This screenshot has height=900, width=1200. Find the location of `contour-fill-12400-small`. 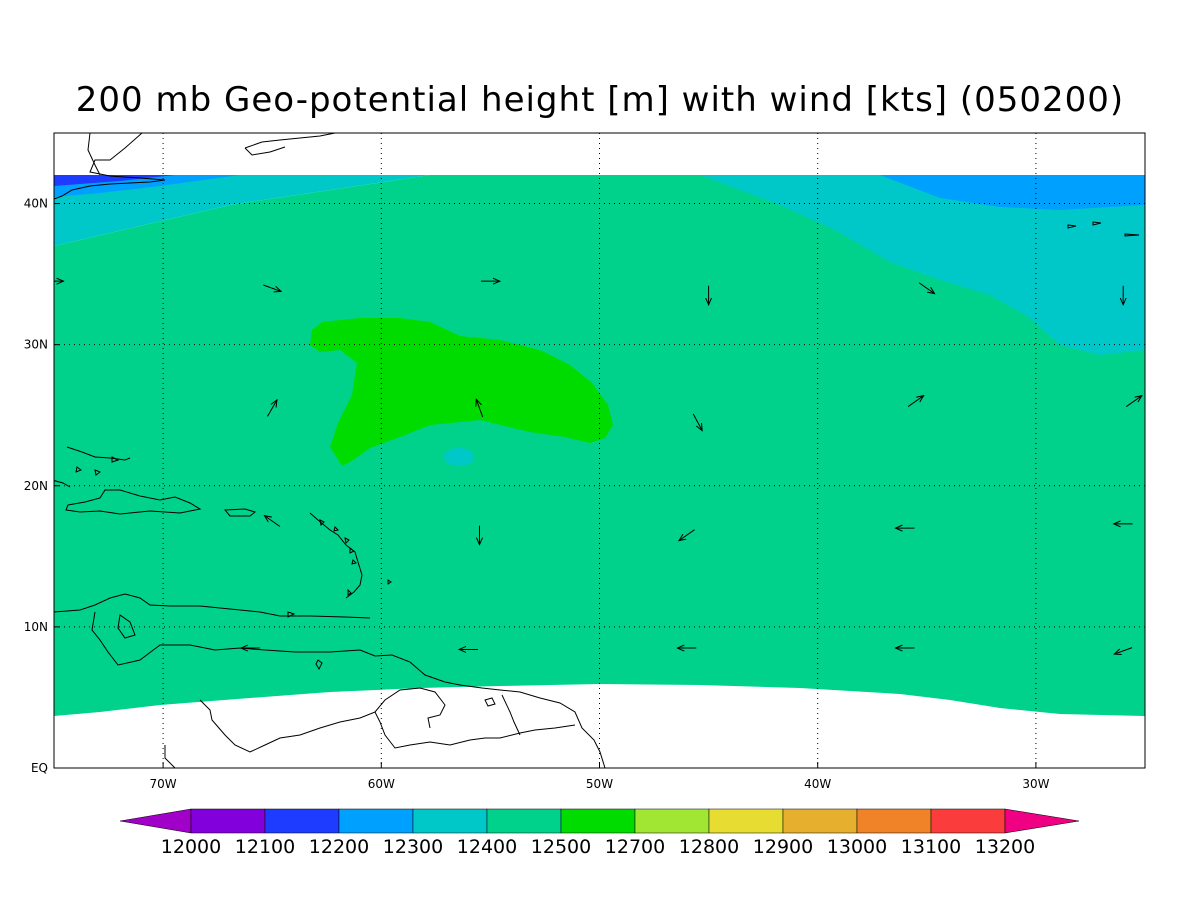

contour-fill-12400-small is located at coordinates (459, 457).